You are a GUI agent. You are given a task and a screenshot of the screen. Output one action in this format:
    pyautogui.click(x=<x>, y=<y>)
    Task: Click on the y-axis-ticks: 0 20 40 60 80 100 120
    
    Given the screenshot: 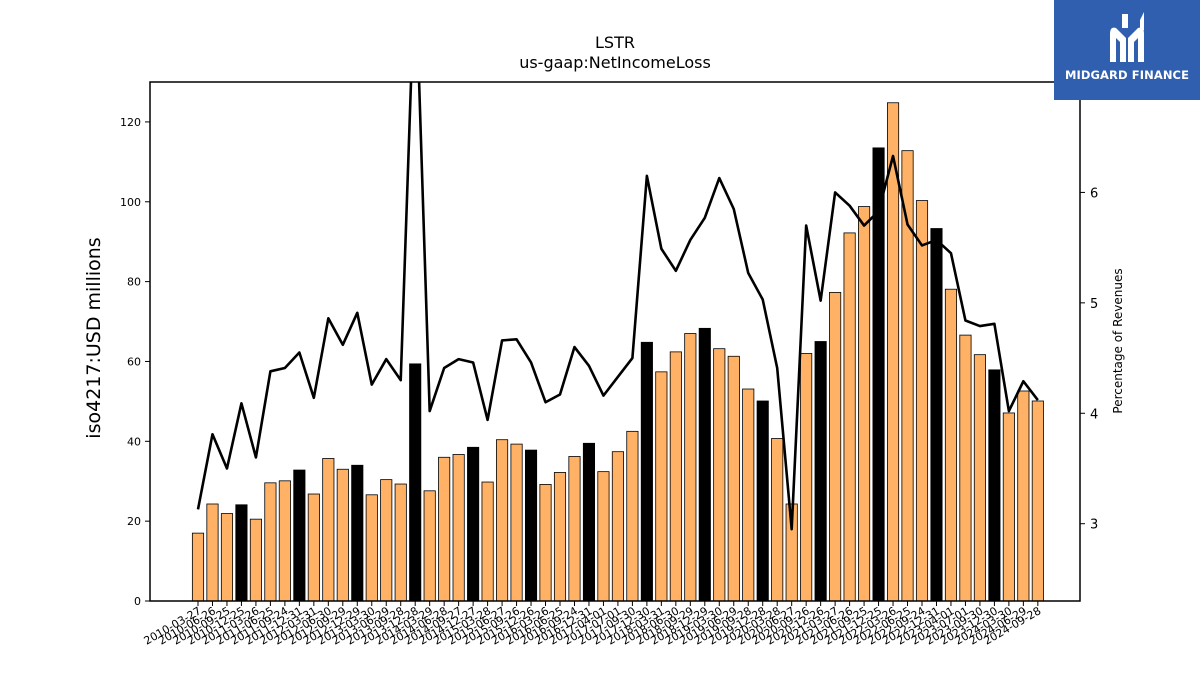 What is the action you would take?
    pyautogui.click(x=135, y=362)
    